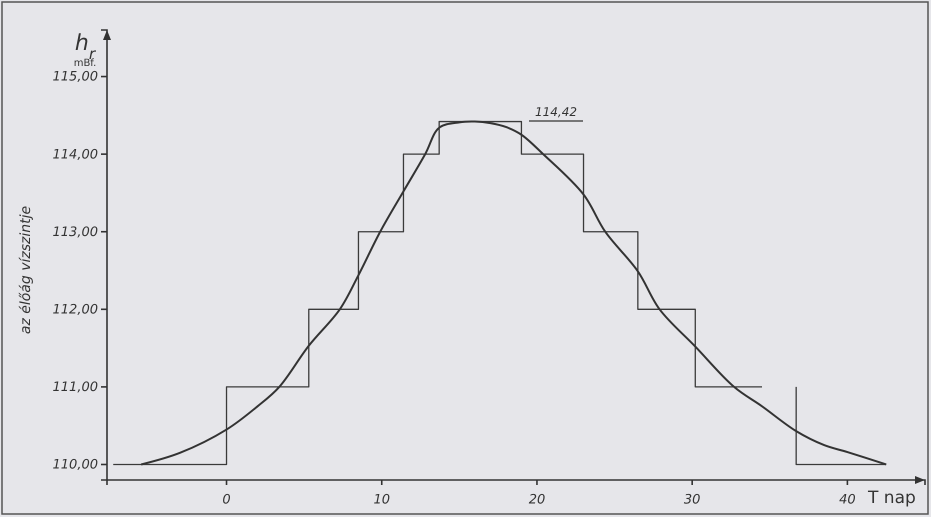 Image resolution: width=931 pixels, height=517 pixels. What do you see at coordinates (26, 270) in the screenshot?
I see `y-axis-title: az élőág vízszintje` at bounding box center [26, 270].